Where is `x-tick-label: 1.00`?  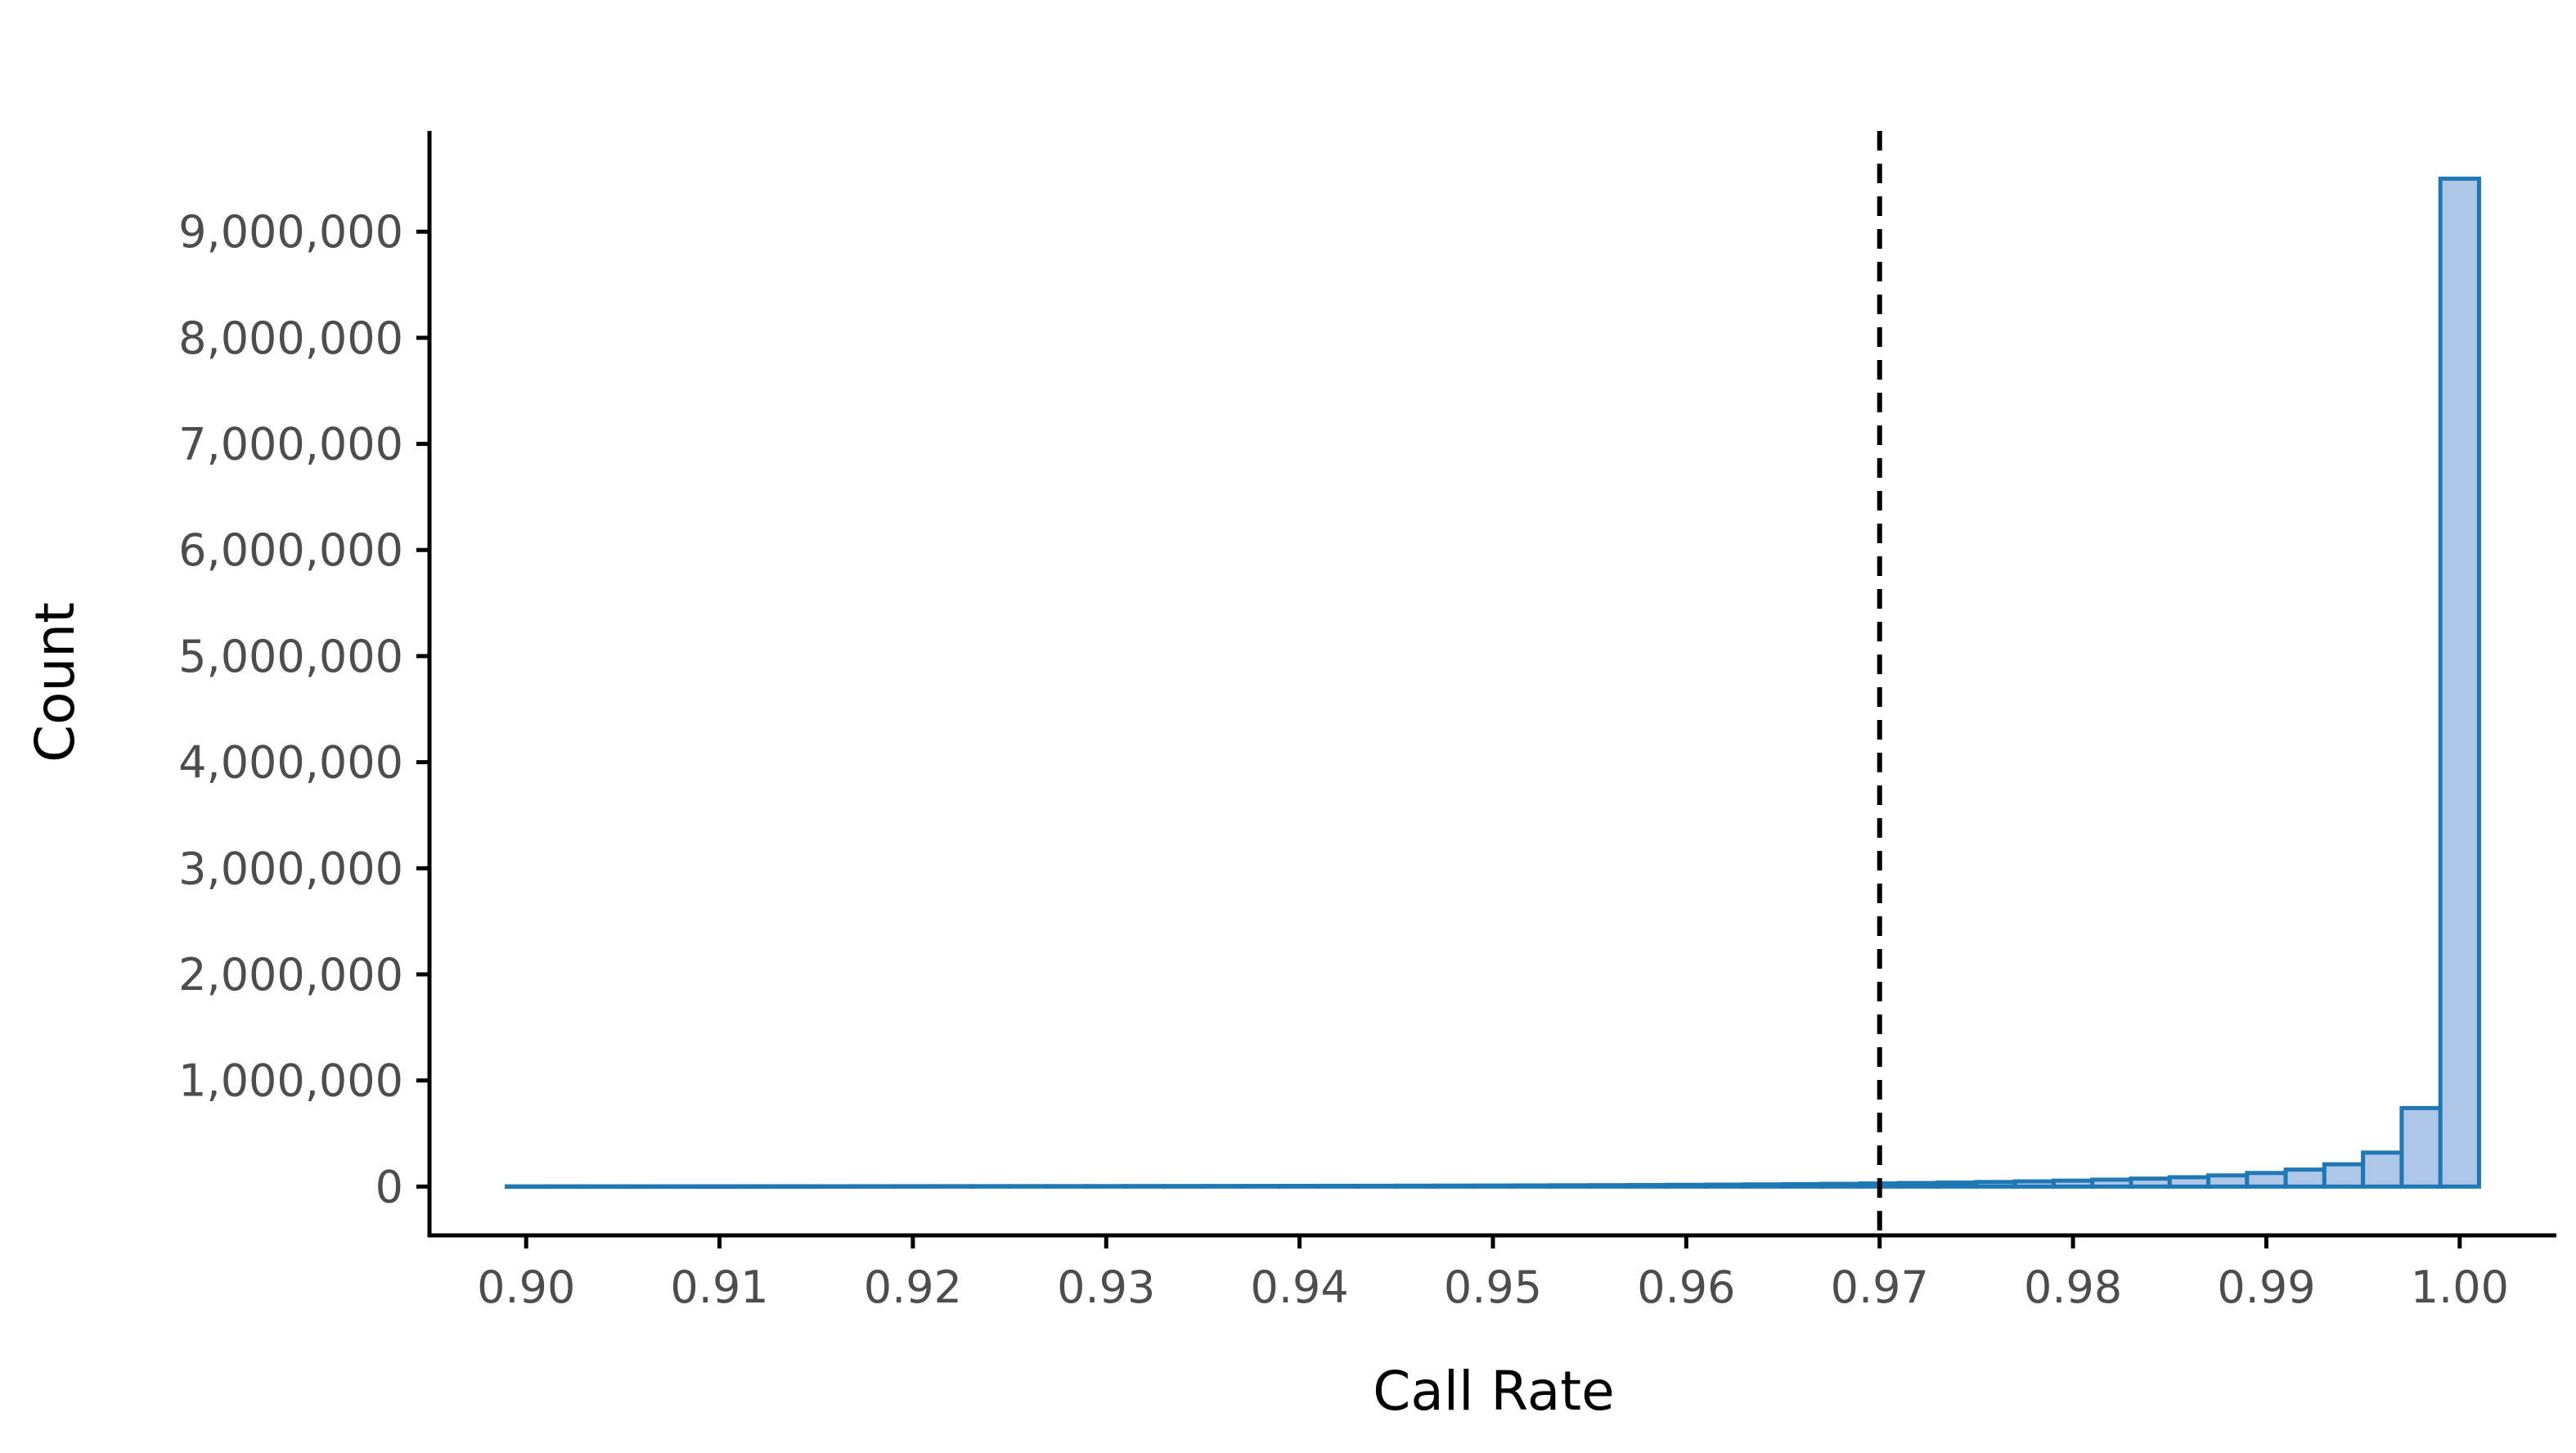
x-tick-label: 1.00 is located at coordinates (2460, 1287).